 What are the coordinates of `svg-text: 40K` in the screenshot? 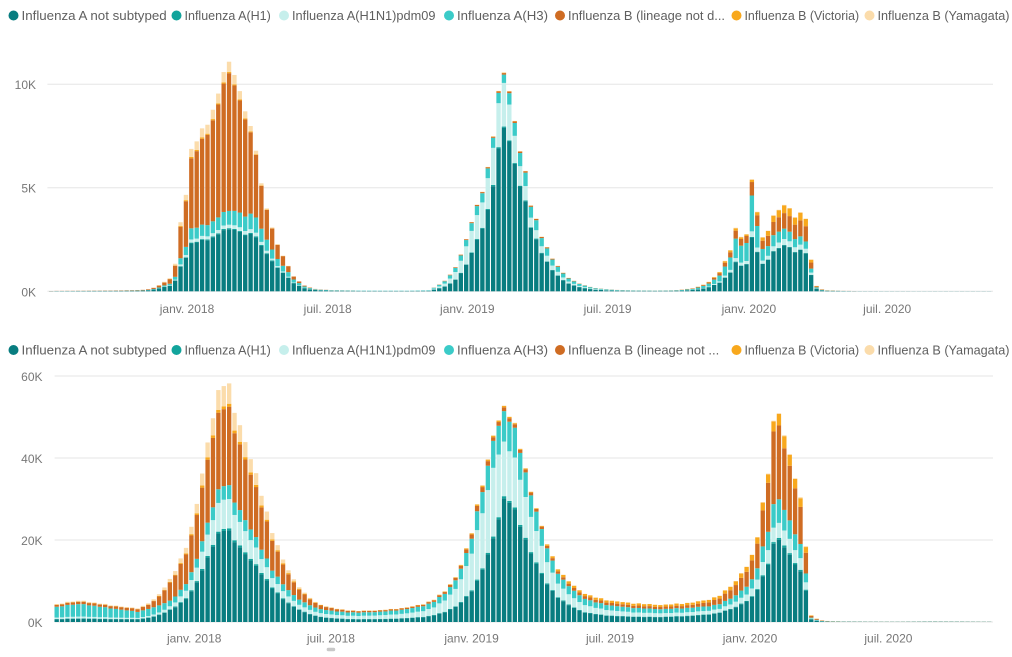 It's located at (31, 459).